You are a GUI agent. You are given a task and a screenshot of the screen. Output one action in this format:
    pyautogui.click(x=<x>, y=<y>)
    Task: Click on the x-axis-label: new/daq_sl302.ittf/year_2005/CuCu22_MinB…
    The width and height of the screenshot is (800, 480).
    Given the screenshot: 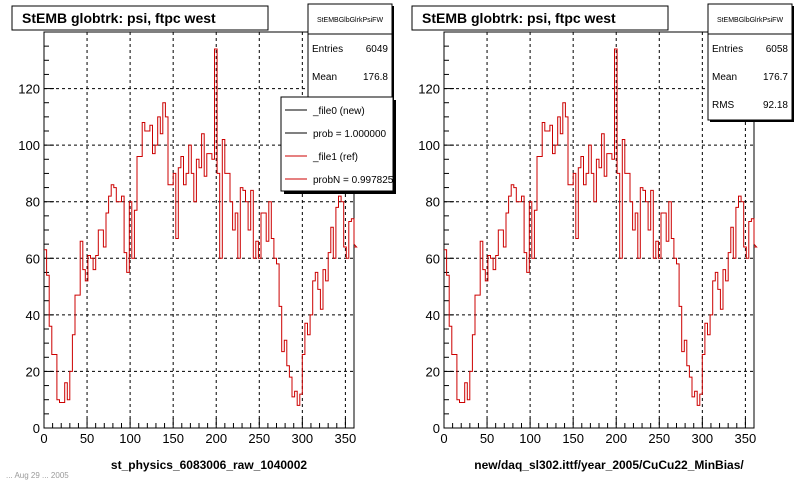 What is the action you would take?
    pyautogui.click(x=609, y=465)
    